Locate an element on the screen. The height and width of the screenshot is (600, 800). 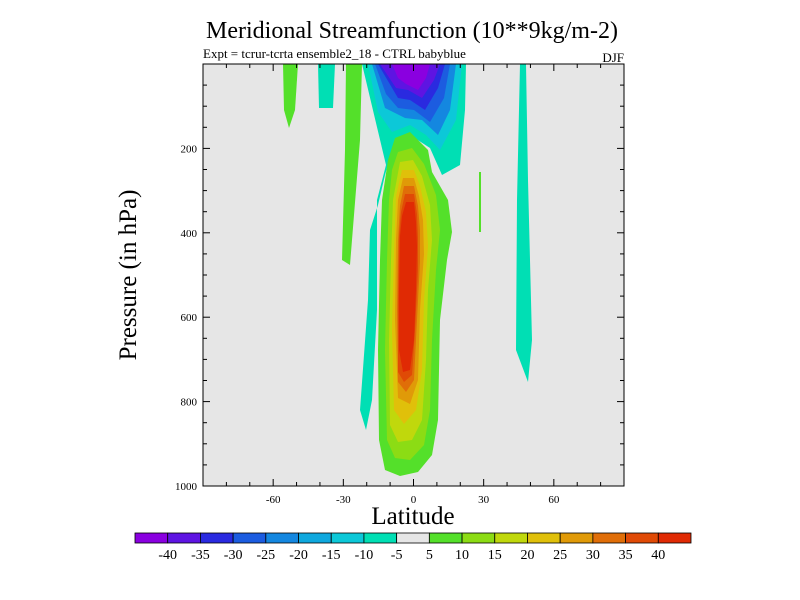
y-tick-label: 1000 is located at coordinates (186, 487).